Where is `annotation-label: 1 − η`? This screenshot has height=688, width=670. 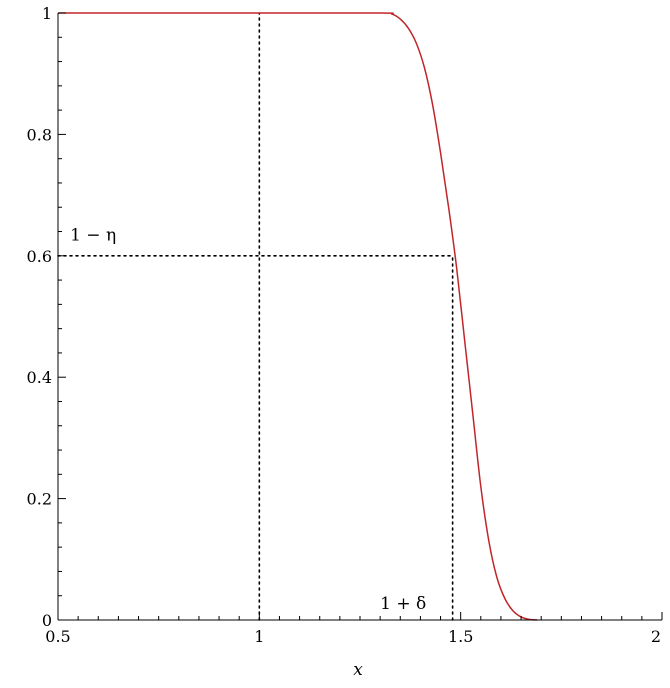 annotation-label: 1 − η is located at coordinates (93, 236).